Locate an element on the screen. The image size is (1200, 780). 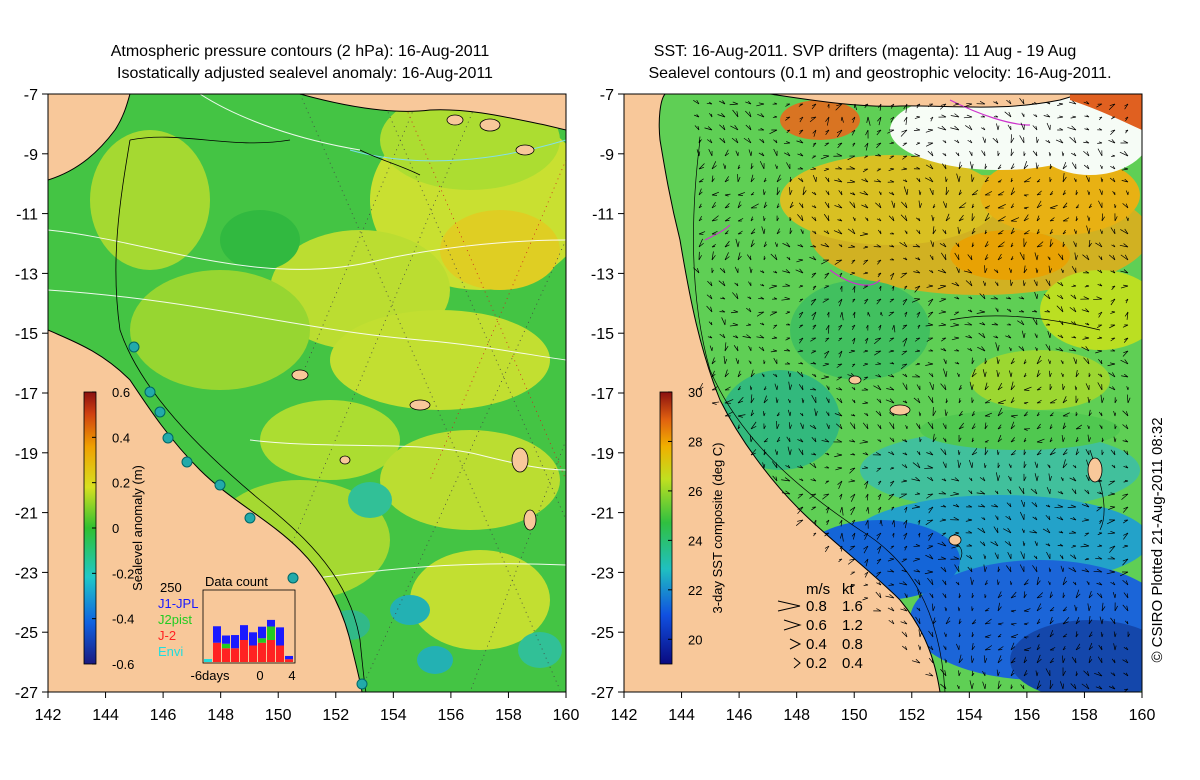
sla-colorbar-tick-label: -0.4 is located at coordinates (123, 619).